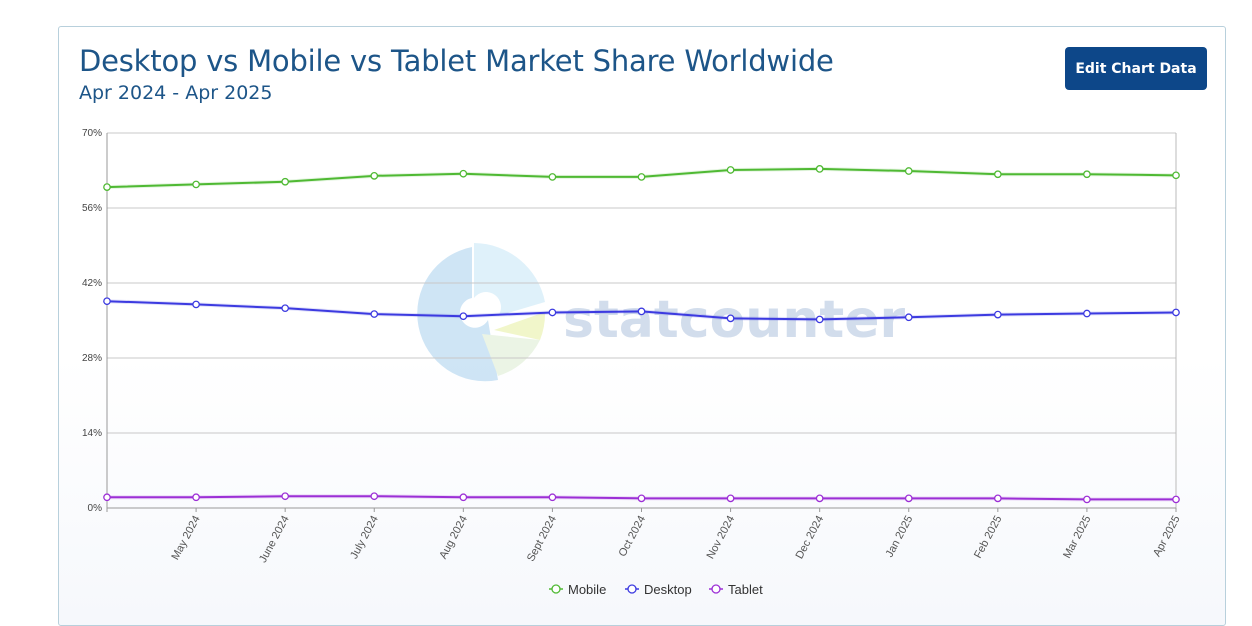 This screenshot has width=1252, height=626. What do you see at coordinates (668, 589) in the screenshot?
I see `legend-label: Desktop` at bounding box center [668, 589].